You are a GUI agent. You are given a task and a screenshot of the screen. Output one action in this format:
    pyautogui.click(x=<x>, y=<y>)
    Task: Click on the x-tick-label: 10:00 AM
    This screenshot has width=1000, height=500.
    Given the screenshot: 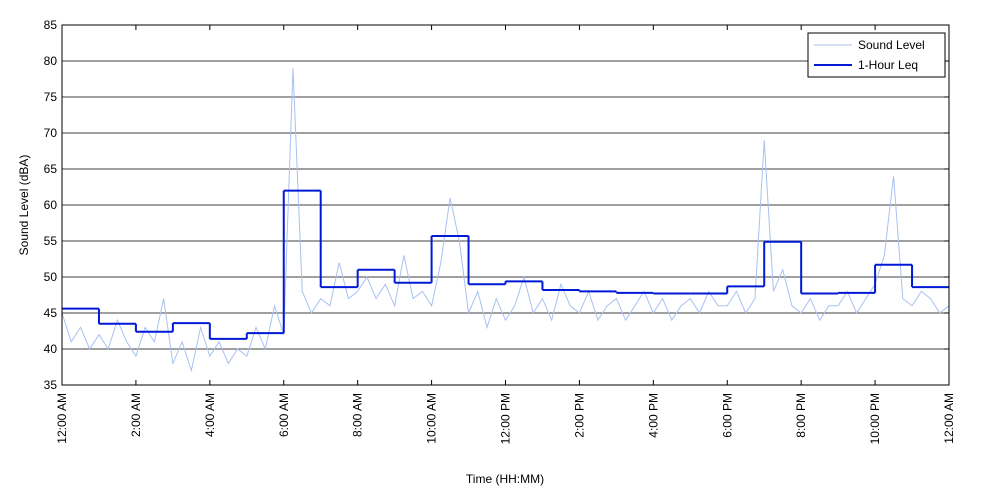 What is the action you would take?
    pyautogui.click(x=432, y=418)
    